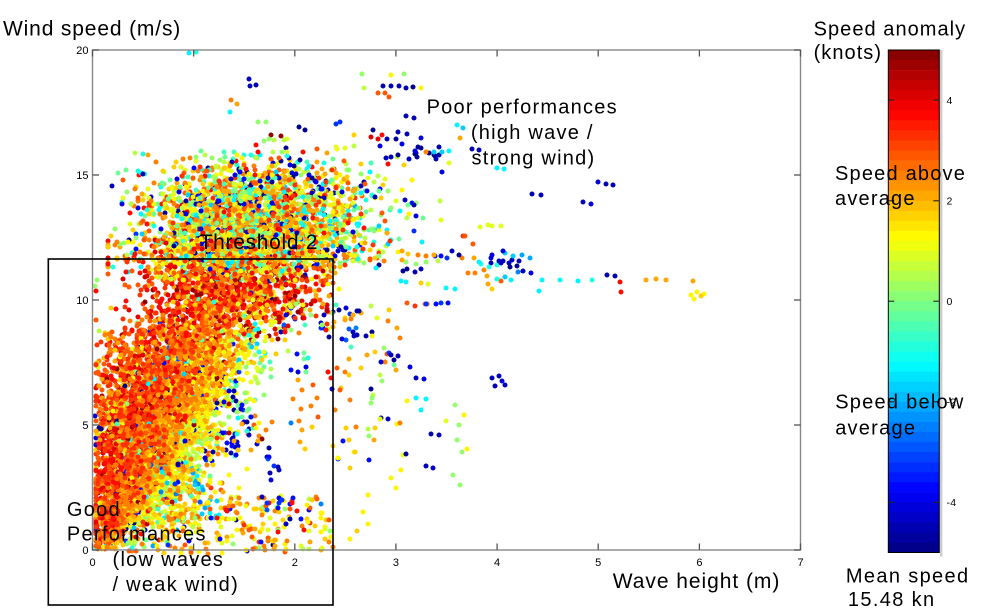 The width and height of the screenshot is (983, 616). What do you see at coordinates (259, 242) in the screenshot?
I see `svg-text: Threshold 2` at bounding box center [259, 242].